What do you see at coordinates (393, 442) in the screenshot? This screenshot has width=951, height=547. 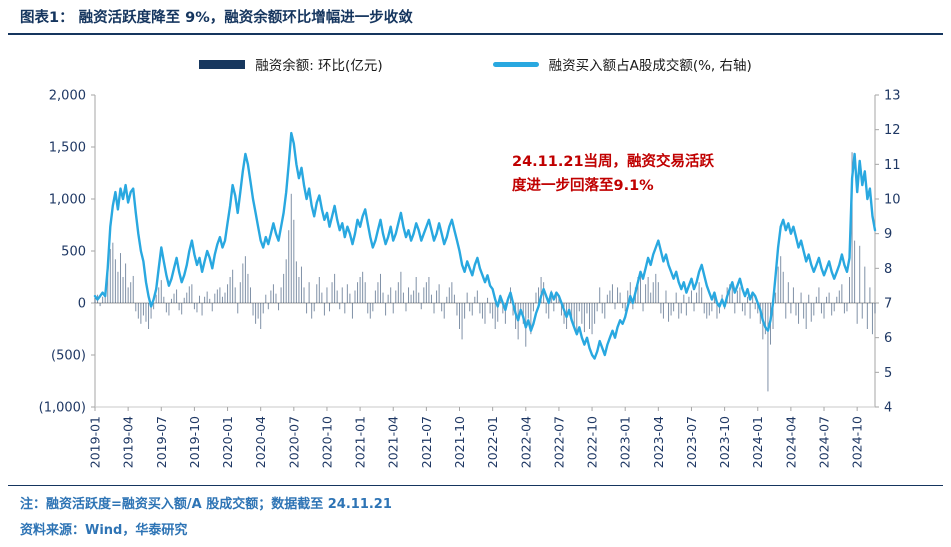 I see `svg-text: 2021-04` at bounding box center [393, 442].